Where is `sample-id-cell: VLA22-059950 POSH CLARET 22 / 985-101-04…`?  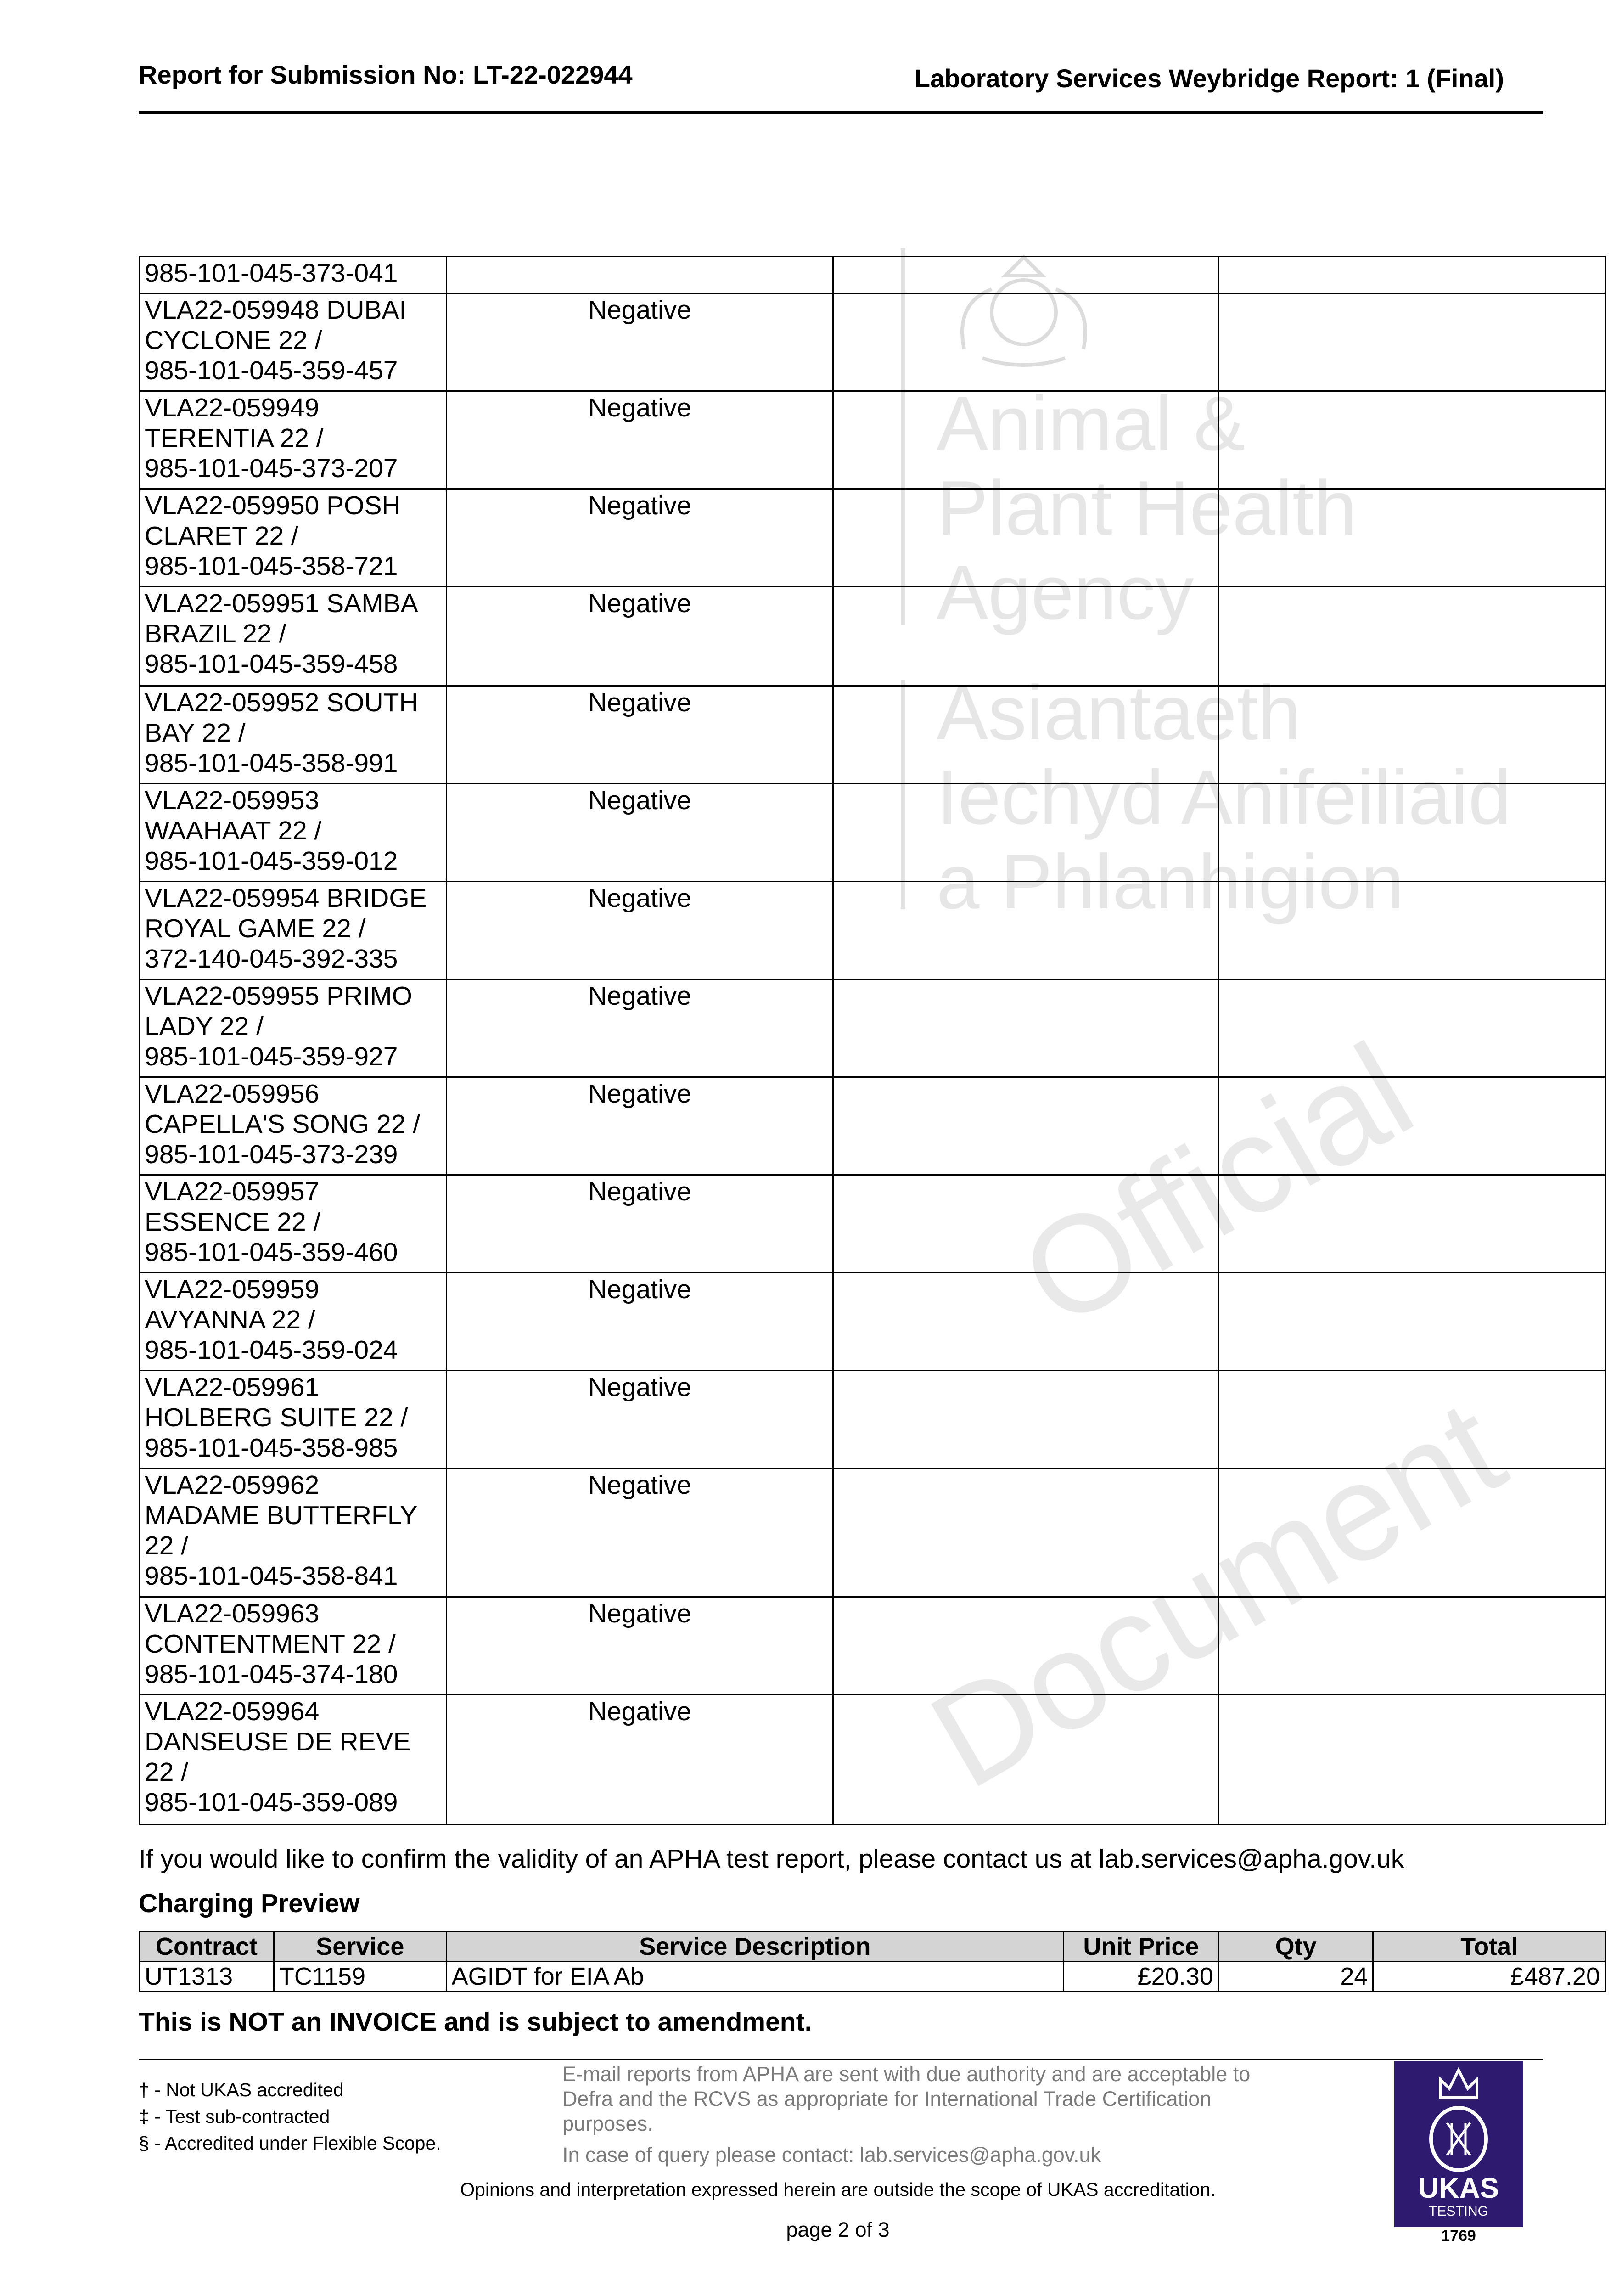
sample-id-cell: VLA22-059950 POSH CLARET 22 / 985-101-04… is located at coordinates (293, 537).